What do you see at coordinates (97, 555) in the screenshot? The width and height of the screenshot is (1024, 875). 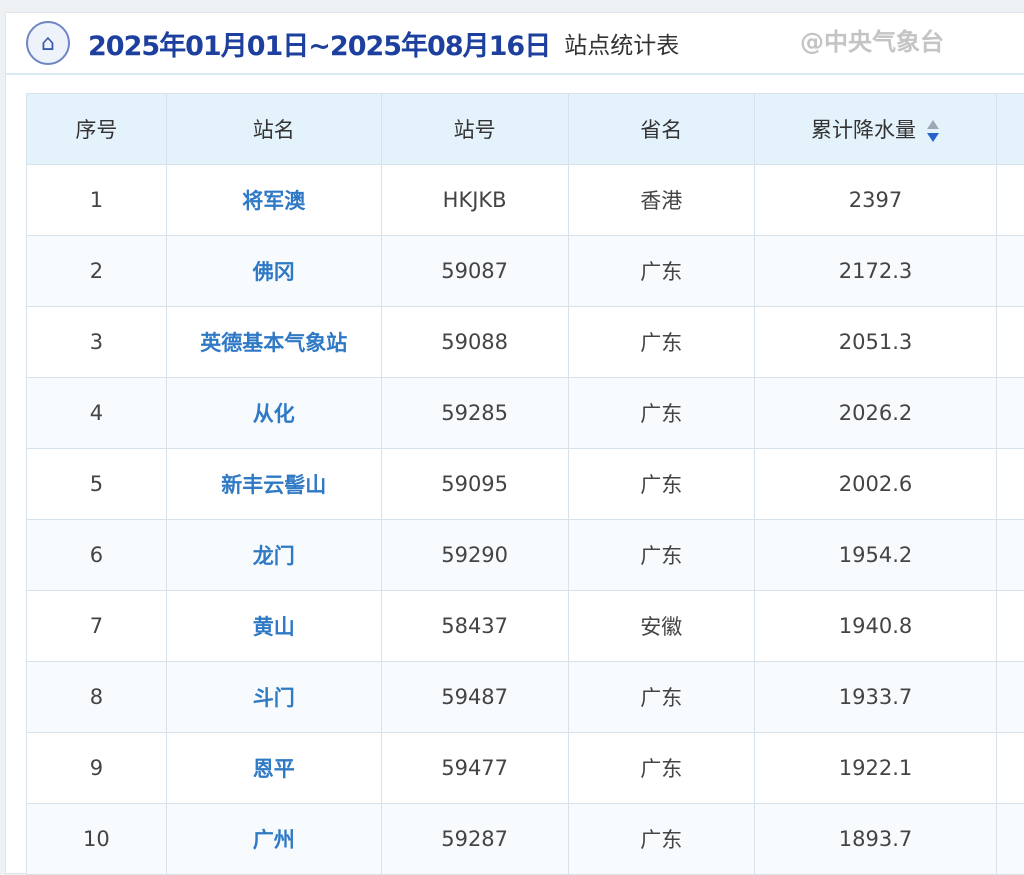 I see `row-index: 6` at bounding box center [97, 555].